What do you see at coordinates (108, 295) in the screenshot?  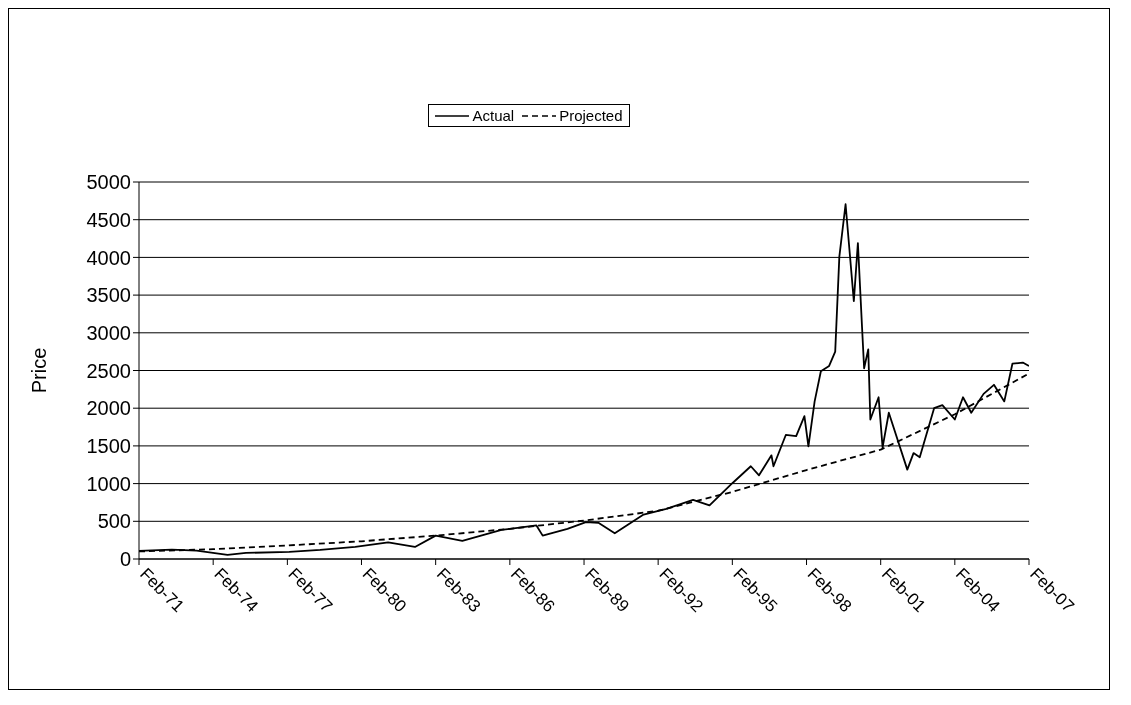 I see `y-tick-label: 3500` at bounding box center [108, 295].